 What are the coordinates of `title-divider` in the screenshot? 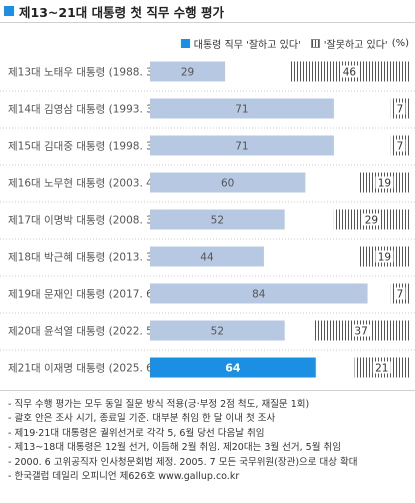 It's located at (207, 22).